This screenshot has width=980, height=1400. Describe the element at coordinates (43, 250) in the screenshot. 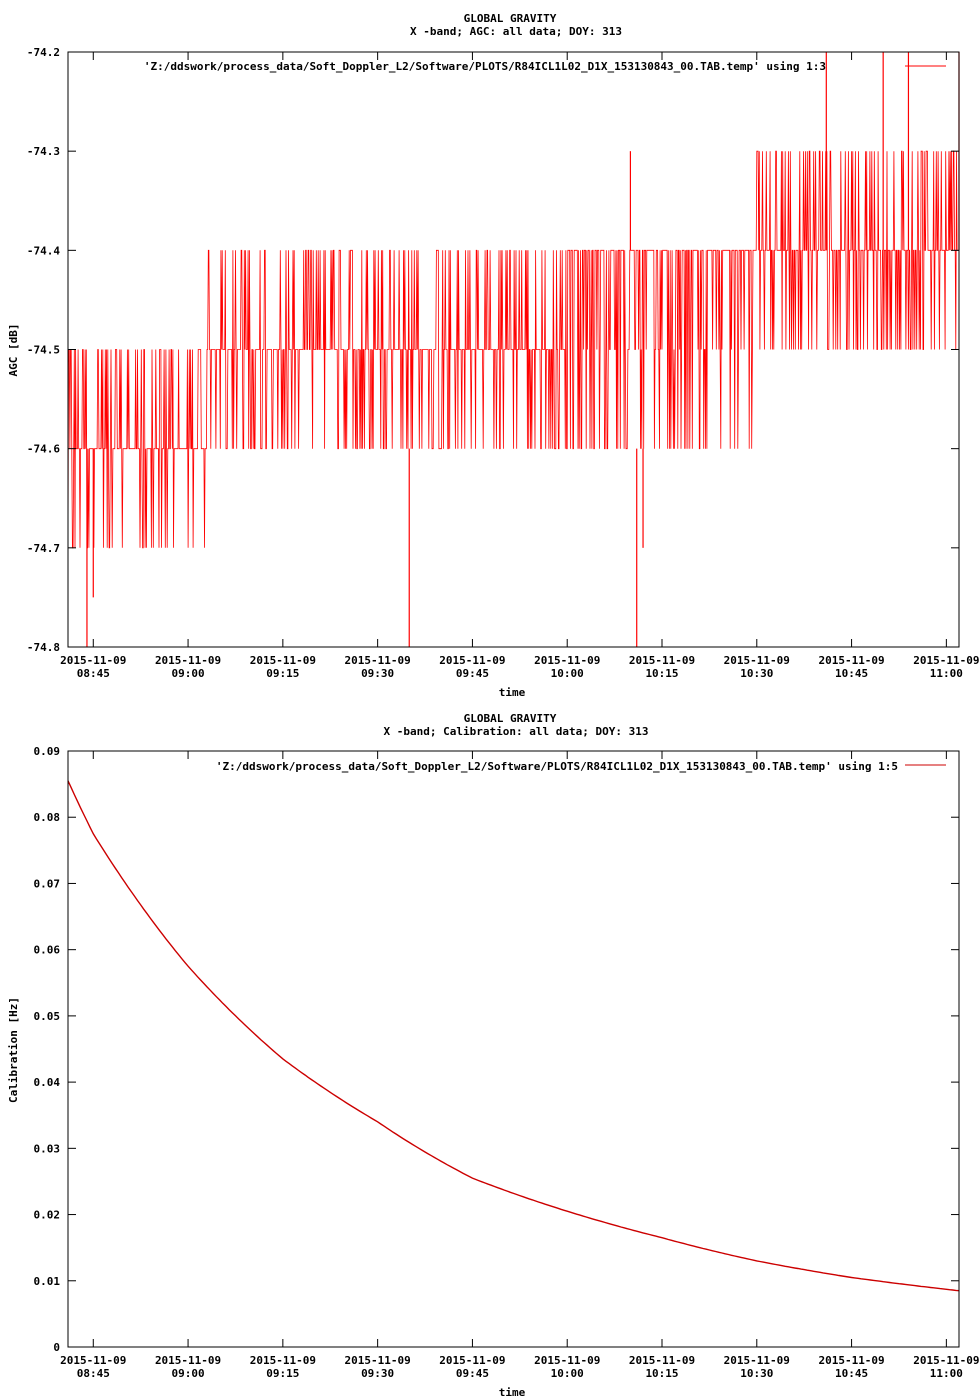

I see `y-tick-label: -74.4` at that location.